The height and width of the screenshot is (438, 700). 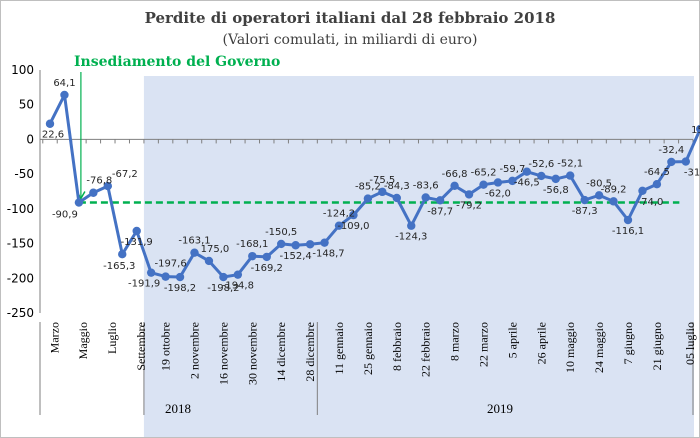 What do you see at coordinates (426, 349) in the screenshot?
I see `x-tick-label: 22 febbraio` at bounding box center [426, 349].